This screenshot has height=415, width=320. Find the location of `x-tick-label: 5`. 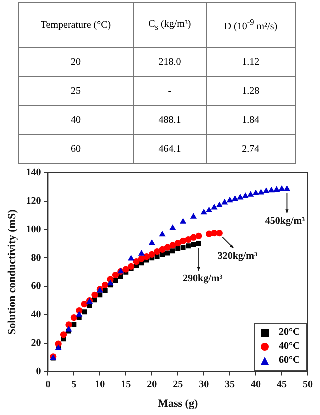

x-tick-label: 5 is located at coordinates (74, 384).